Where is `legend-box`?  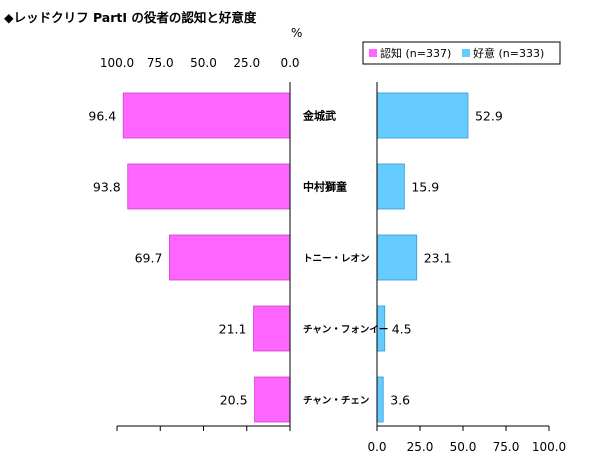 legend-box is located at coordinates (461, 53).